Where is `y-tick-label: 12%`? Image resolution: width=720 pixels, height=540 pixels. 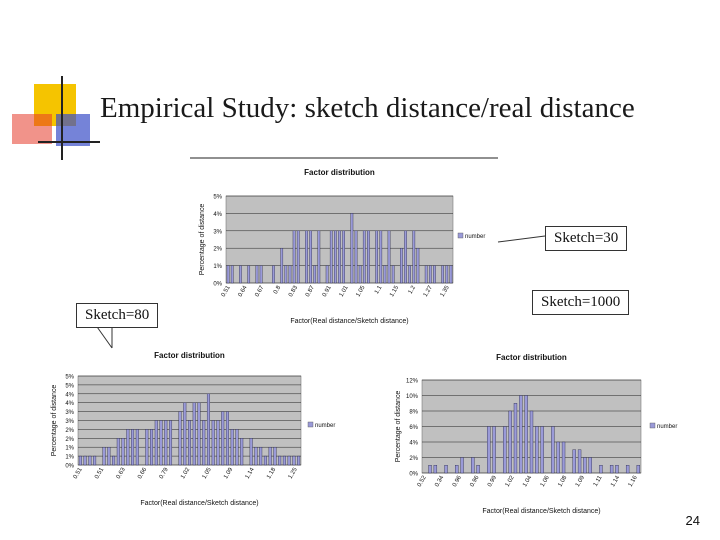 y-tick-label: 12% is located at coordinates (412, 382).